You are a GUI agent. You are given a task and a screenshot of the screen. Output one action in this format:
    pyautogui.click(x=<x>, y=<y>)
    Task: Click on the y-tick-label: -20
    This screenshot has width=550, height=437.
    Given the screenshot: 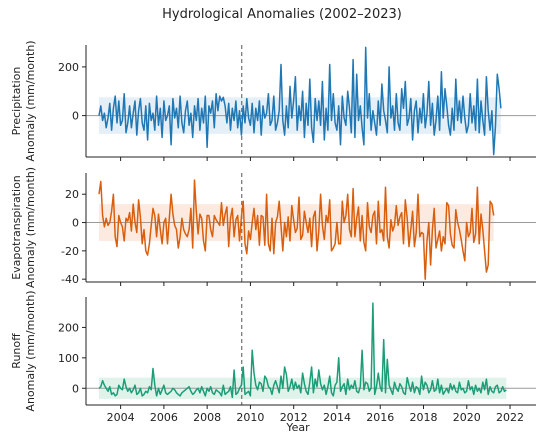 What is the action you would take?
    pyautogui.click(x=70, y=251)
    